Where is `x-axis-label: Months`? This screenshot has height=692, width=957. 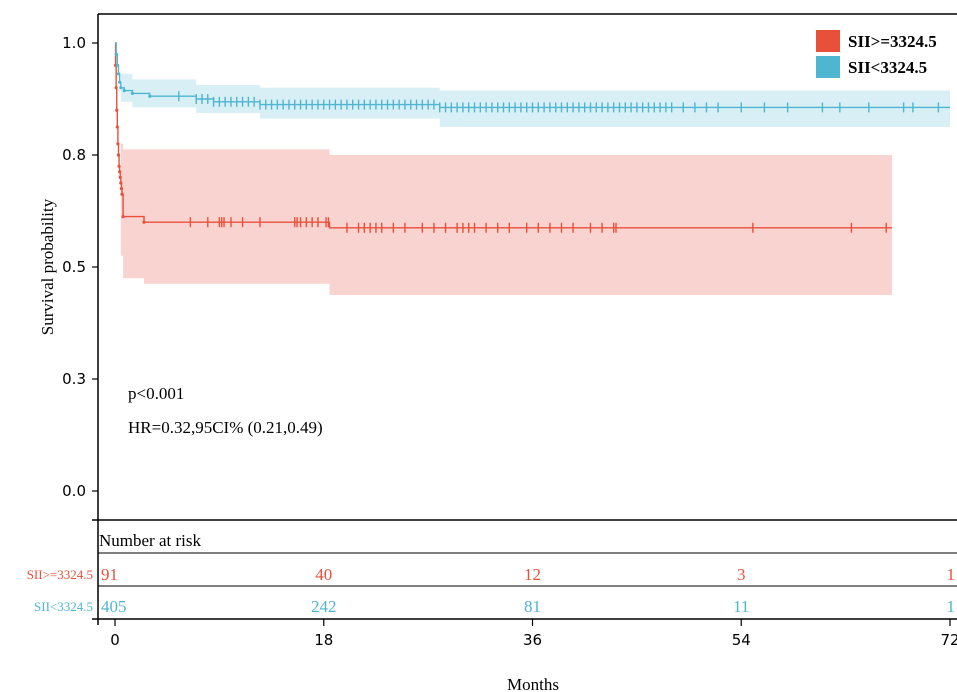
x-axis-label: Months is located at coordinates (533, 683).